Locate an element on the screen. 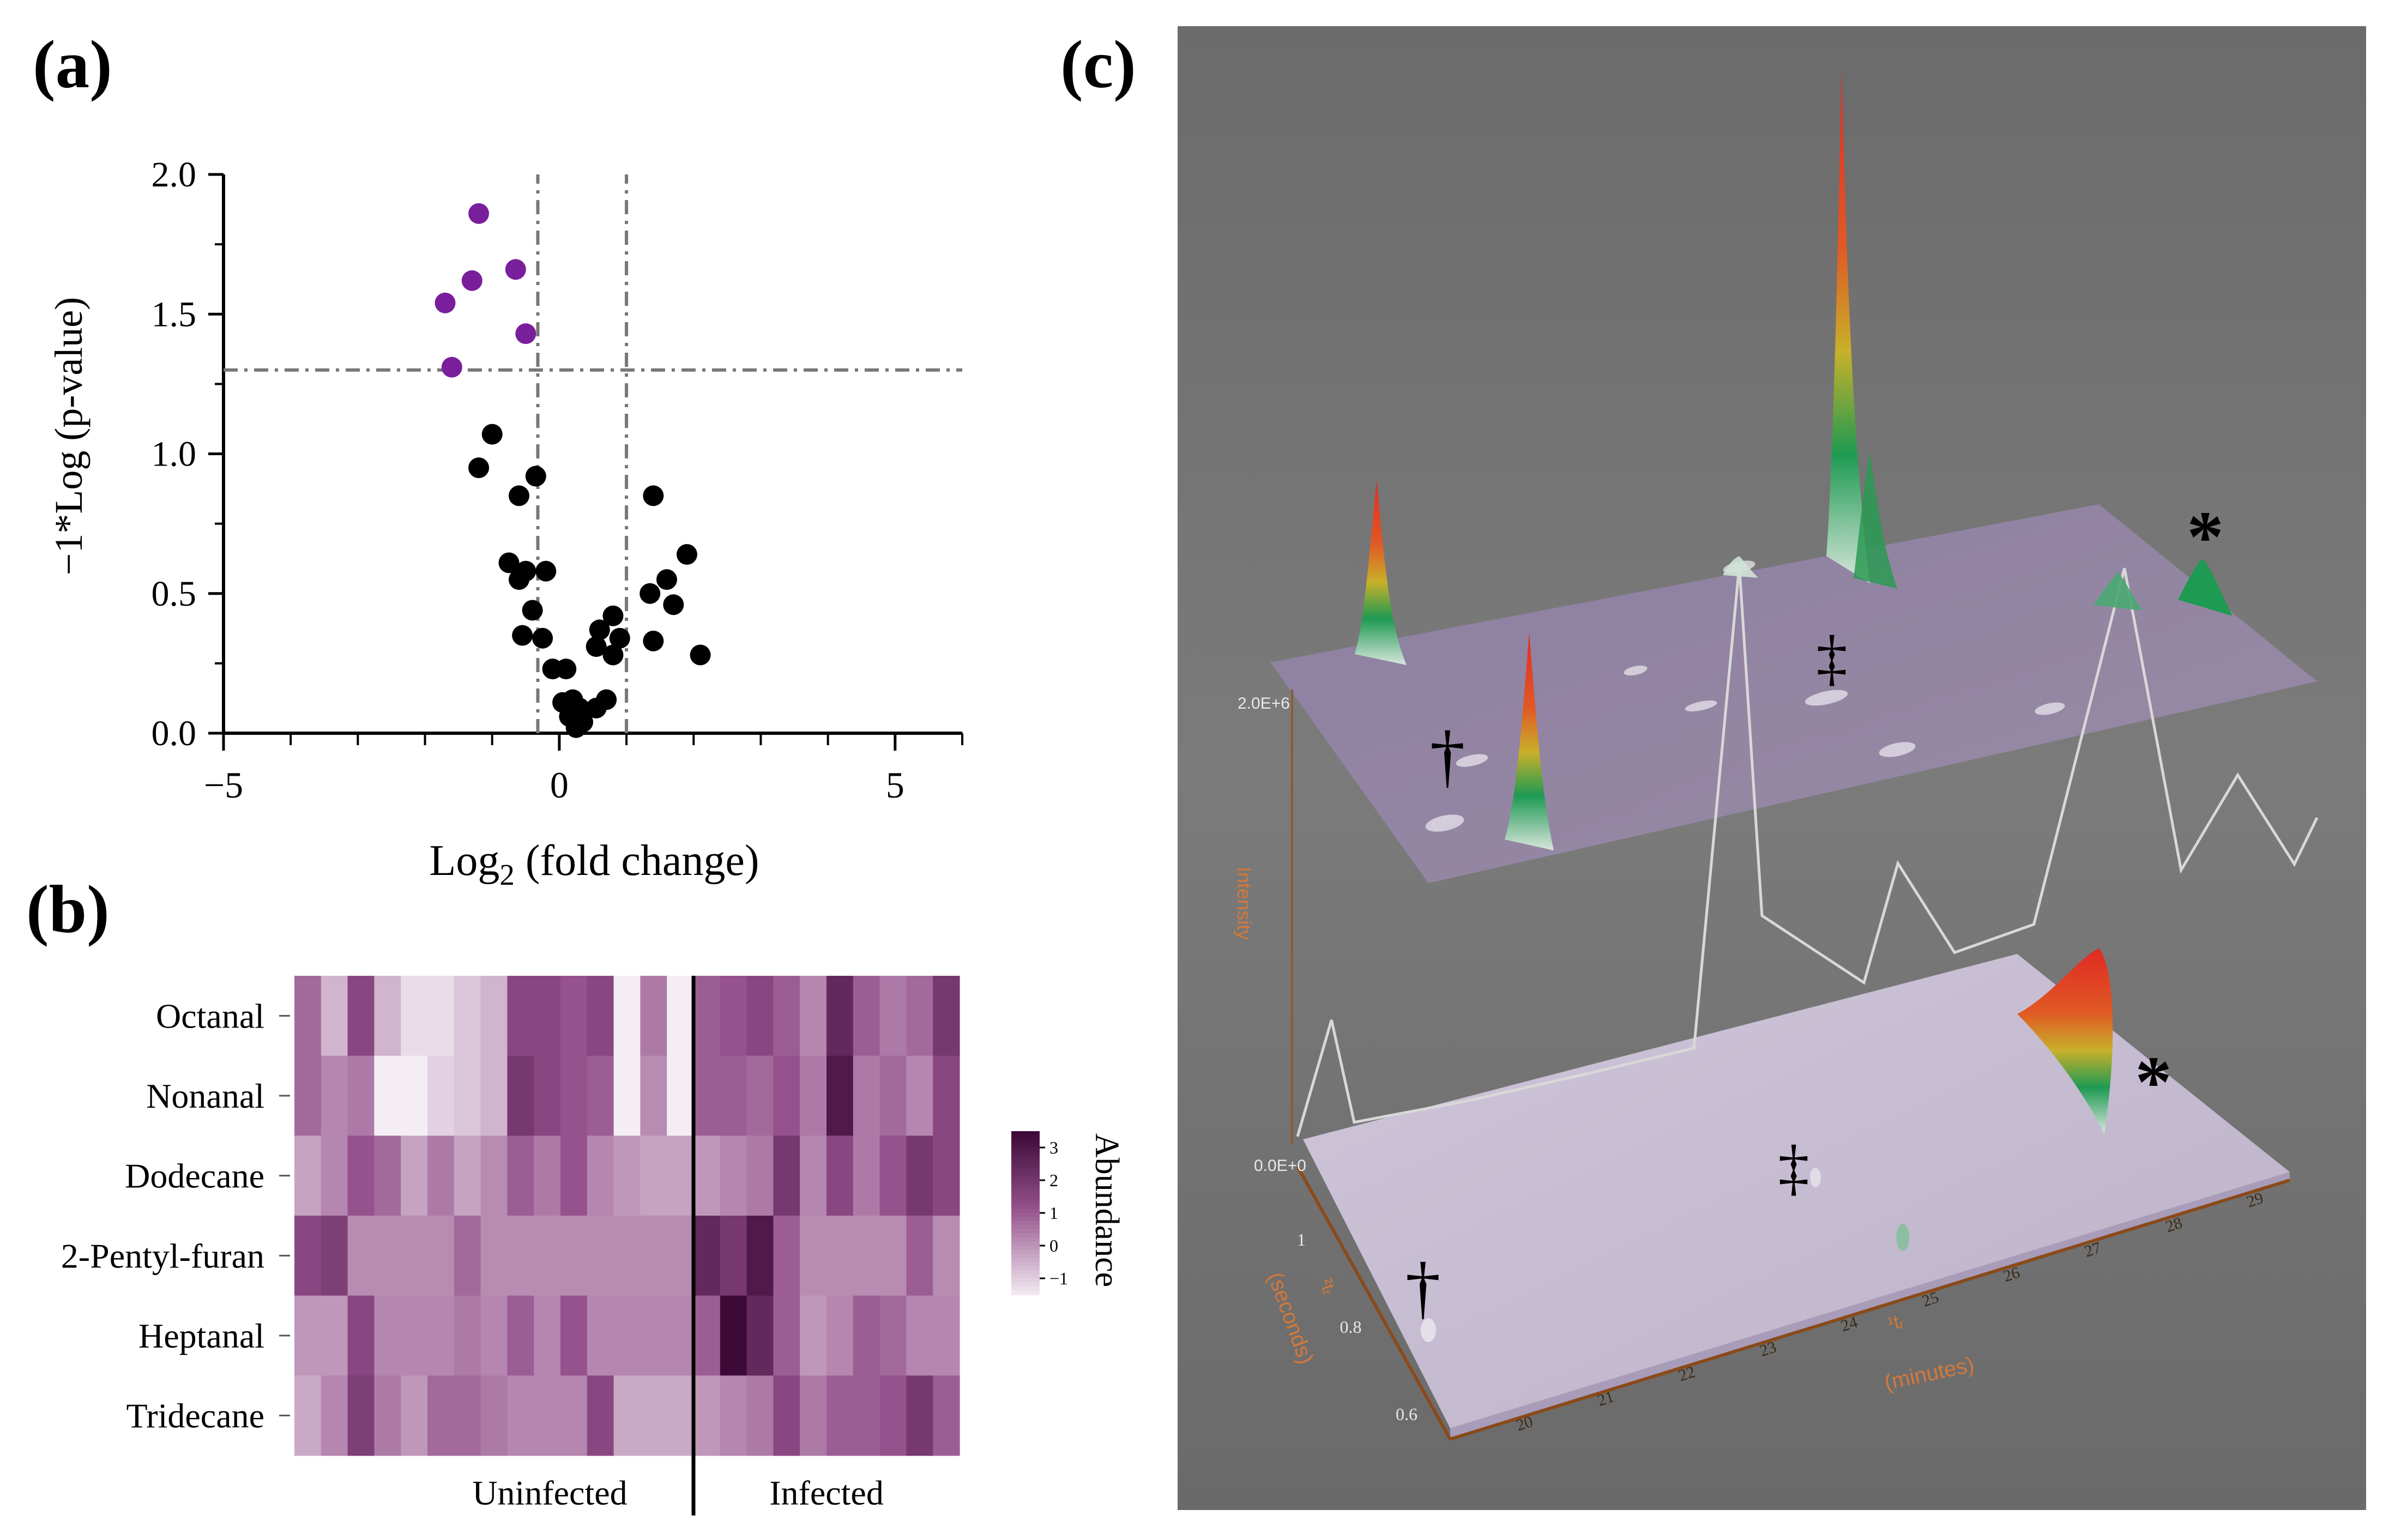 The width and height of the screenshot is (2383, 1540). bottom-peak-large is located at coordinates (2065, 1042).